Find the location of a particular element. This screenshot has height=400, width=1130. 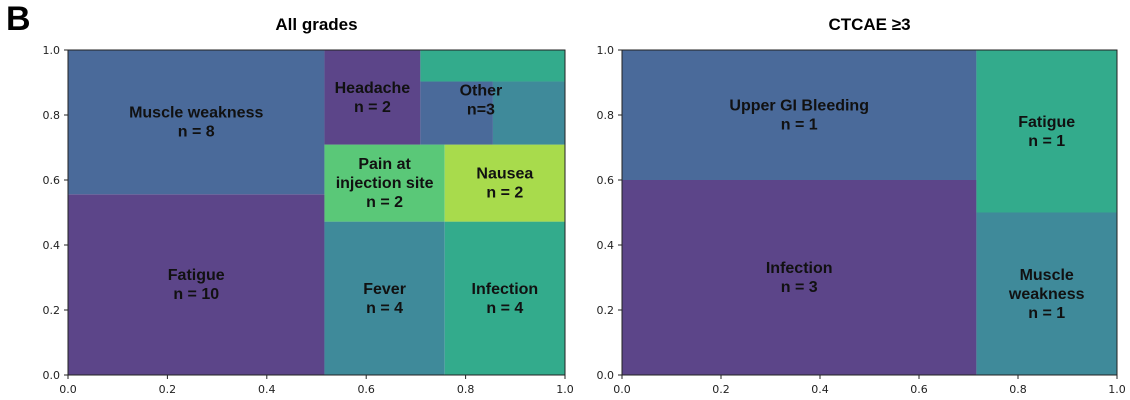

treemap-cell-upper-gi-bleeding is located at coordinates (799, 115).